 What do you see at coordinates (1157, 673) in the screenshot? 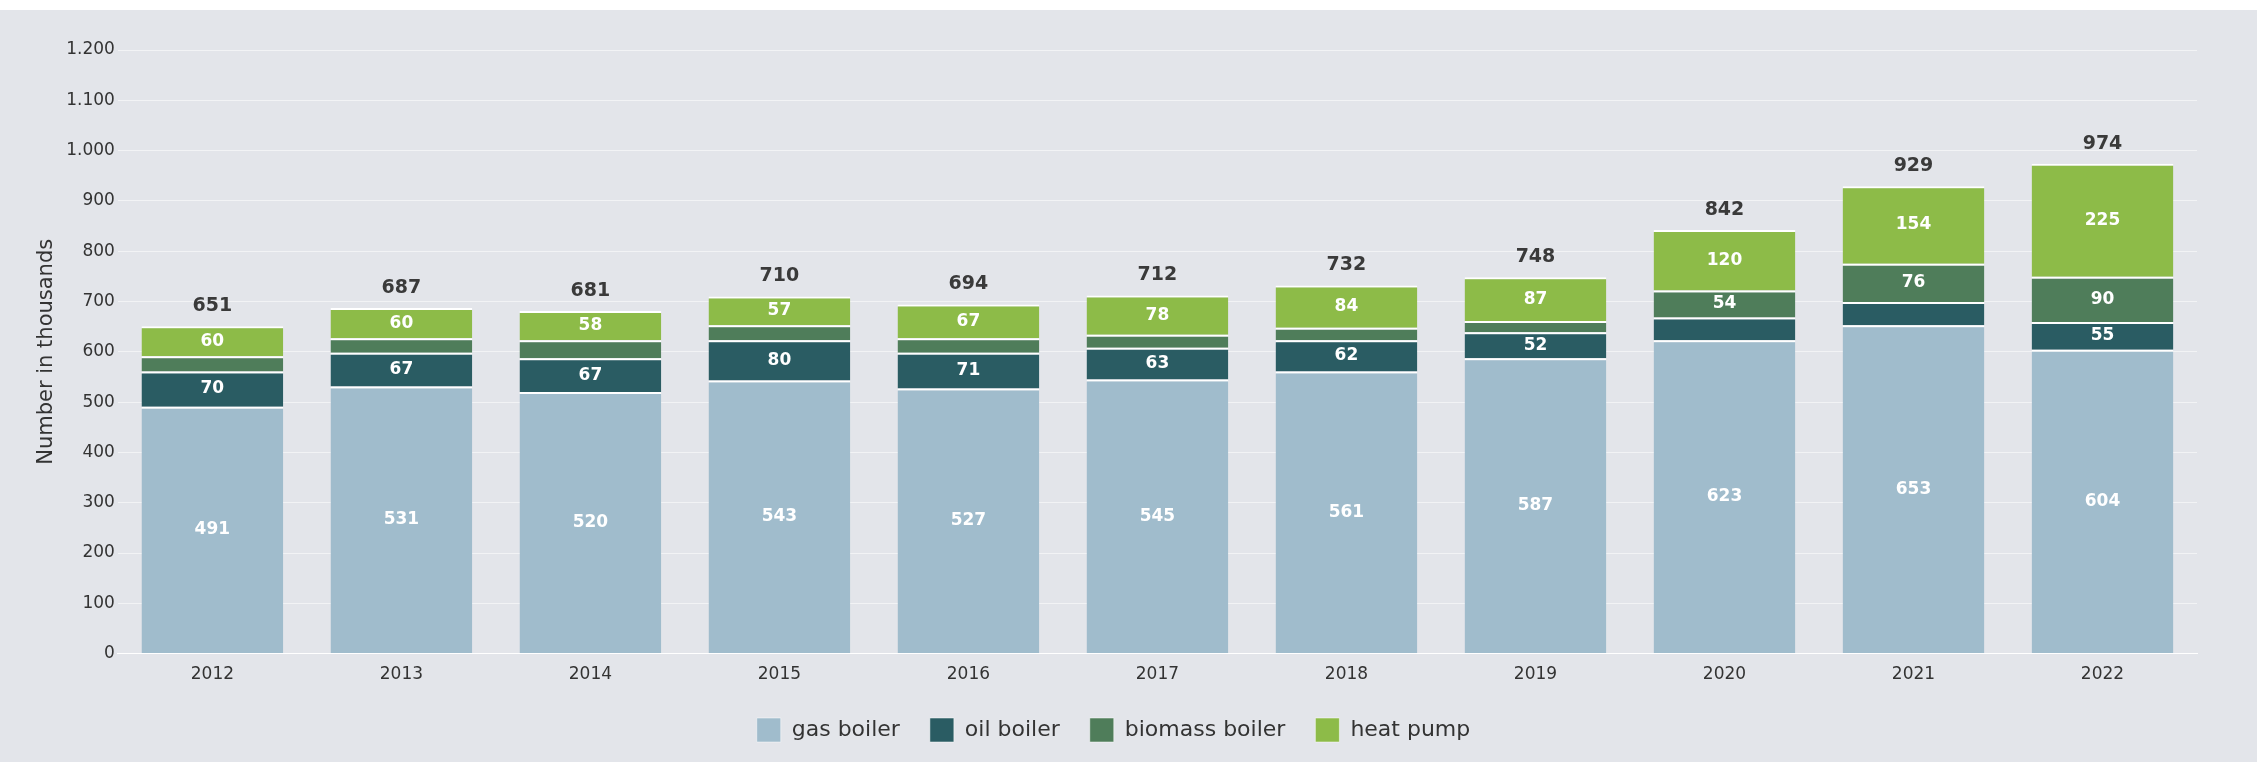
I see `x-tick-label: 2017` at bounding box center [1157, 673].